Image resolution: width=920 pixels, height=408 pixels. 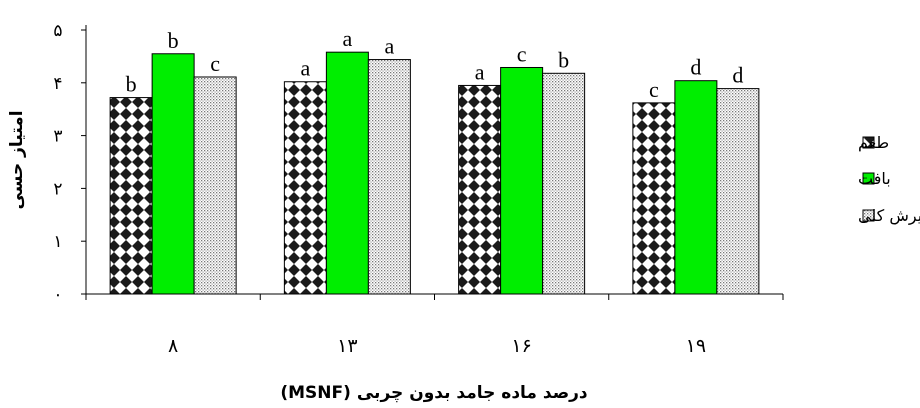 What do you see at coordinates (57, 31) in the screenshot?
I see `y-tick-label: ۵` at bounding box center [57, 31].